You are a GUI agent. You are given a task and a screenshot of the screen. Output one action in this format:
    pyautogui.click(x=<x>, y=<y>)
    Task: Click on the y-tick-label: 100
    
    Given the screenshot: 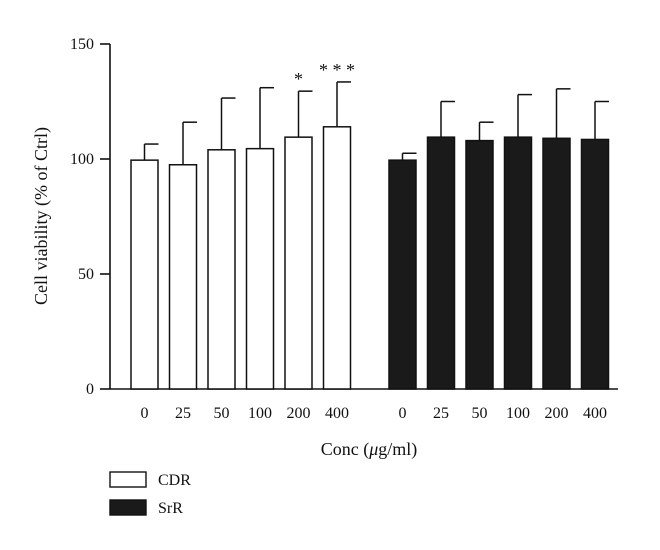 What is the action you would take?
    pyautogui.click(x=82, y=159)
    